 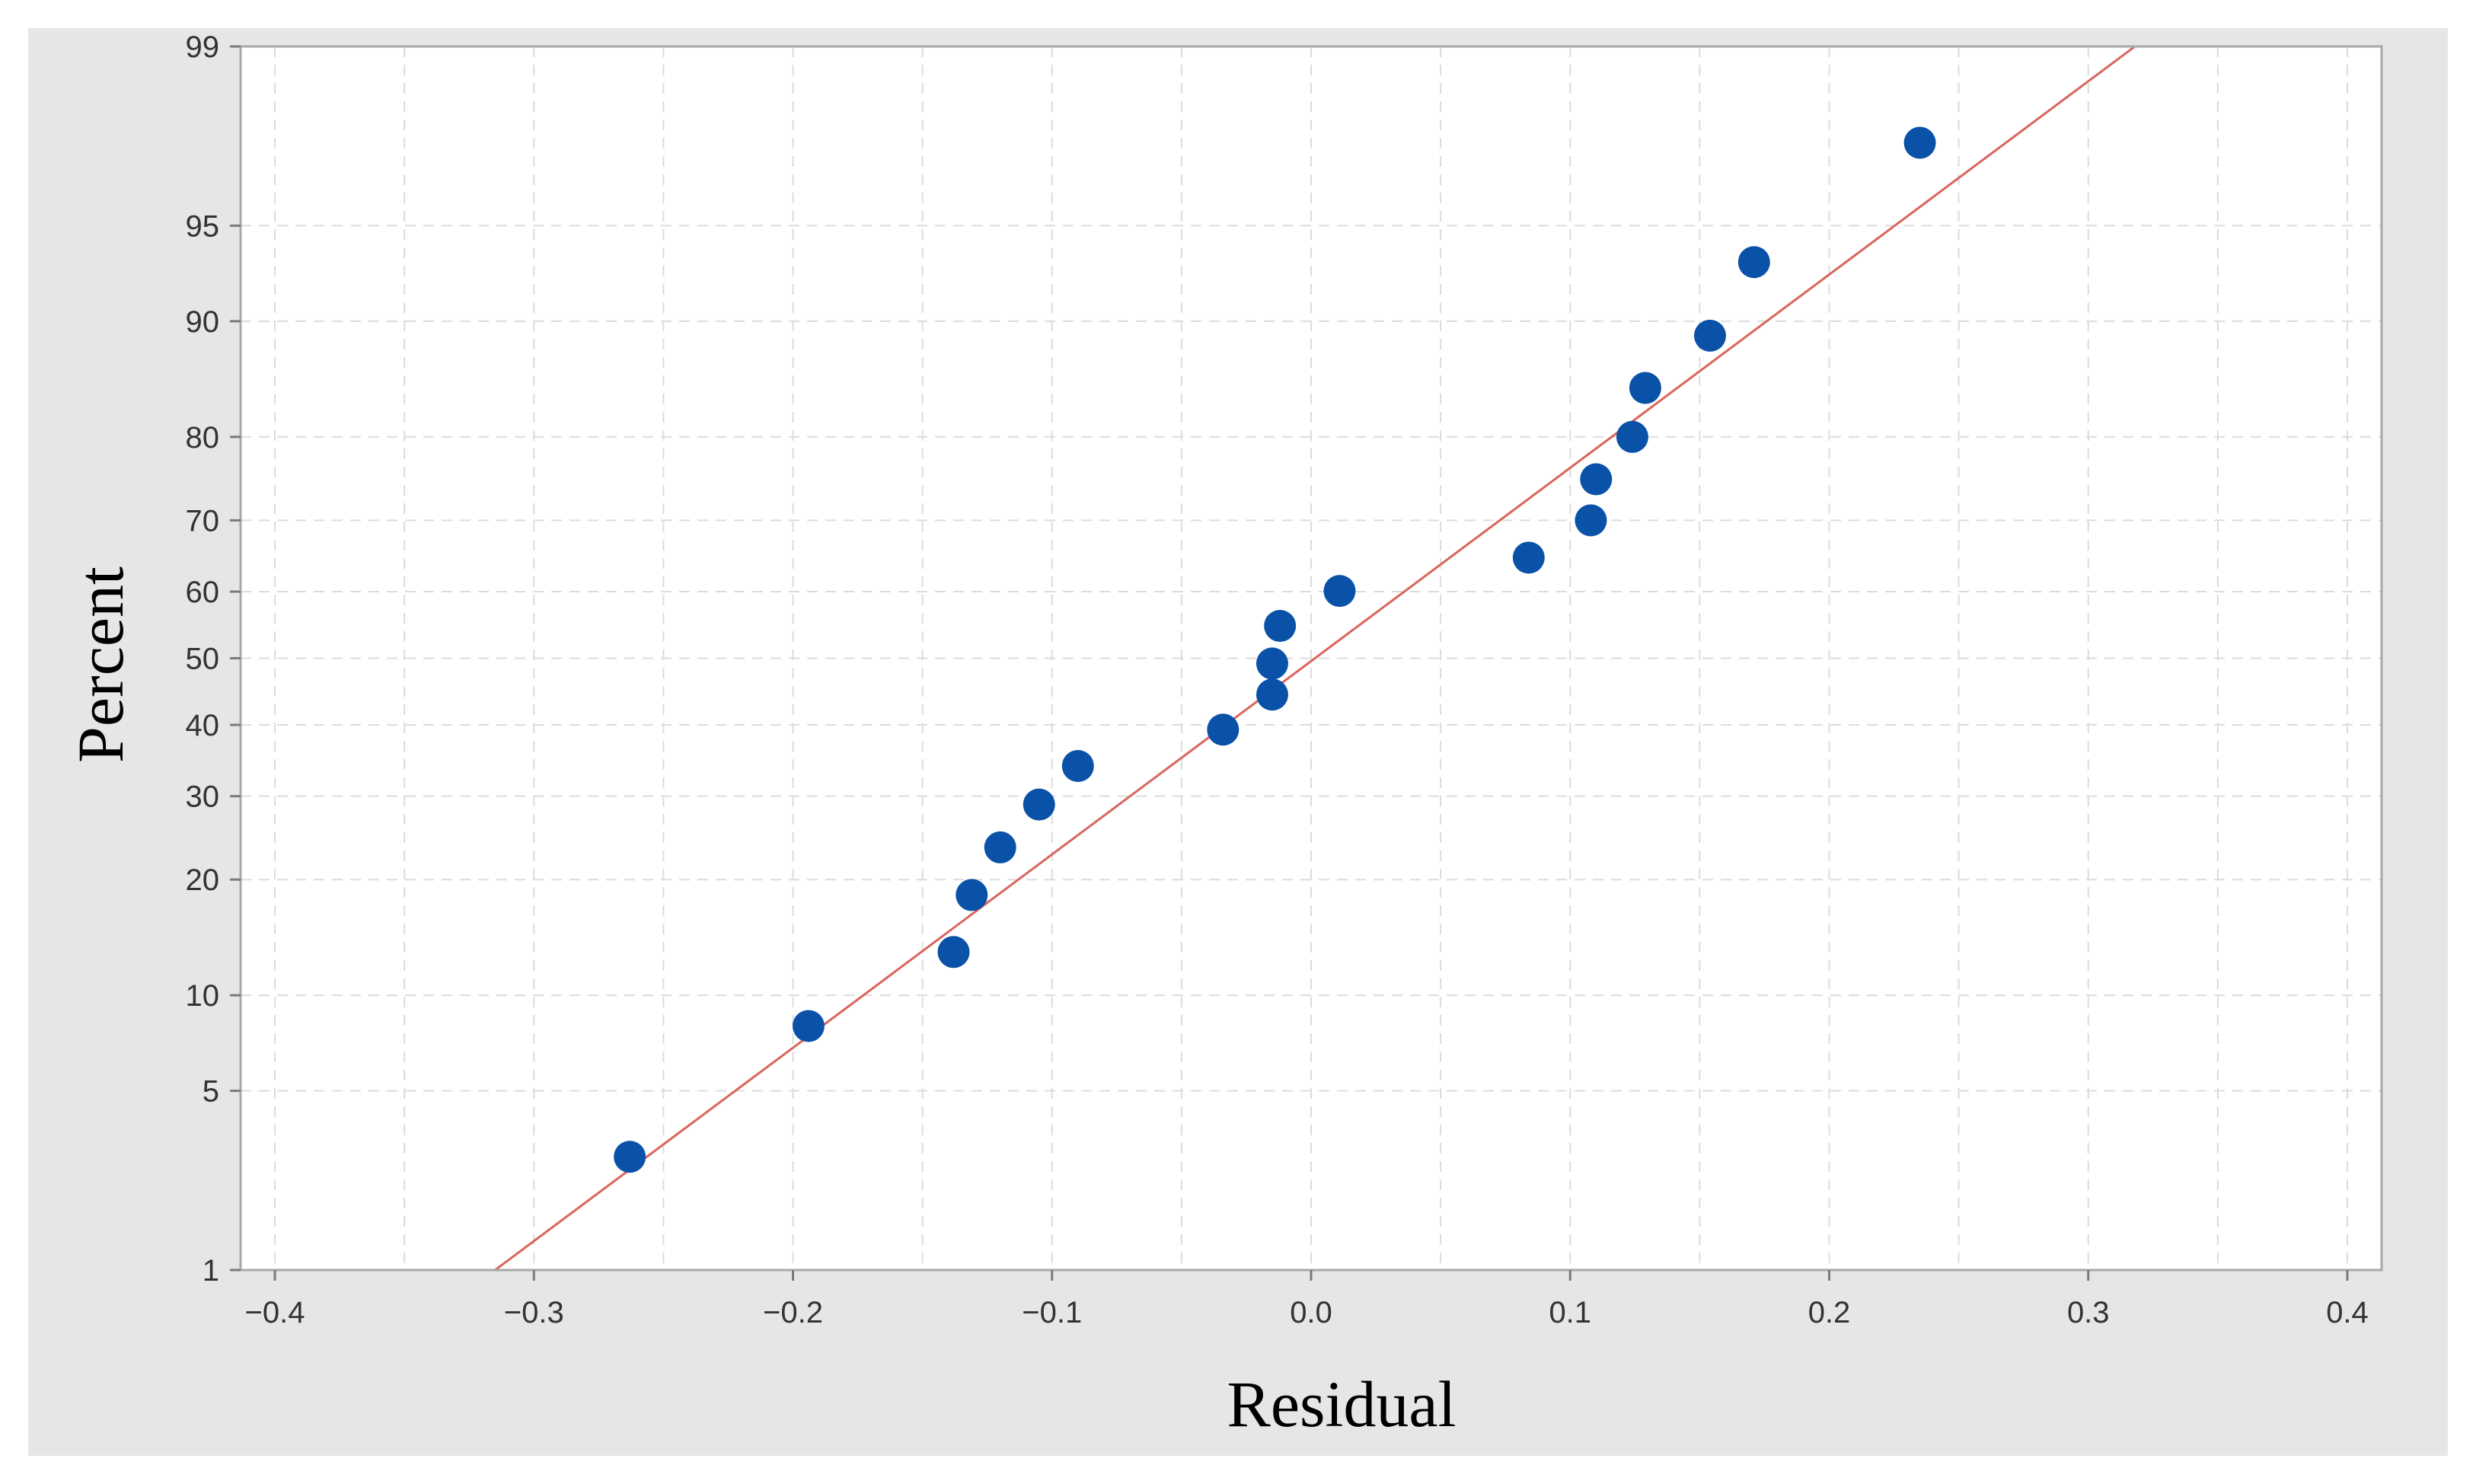 What do you see at coordinates (1342, 1404) in the screenshot?
I see `x-axis-title: Residual` at bounding box center [1342, 1404].